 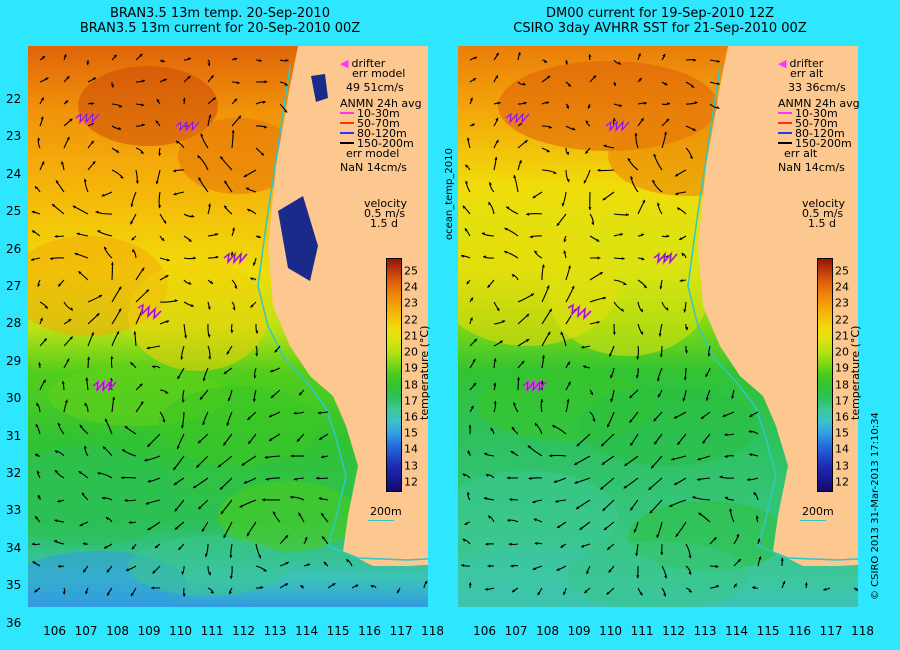 I want to click on y-tick-label: 27, so click(x=13, y=286).